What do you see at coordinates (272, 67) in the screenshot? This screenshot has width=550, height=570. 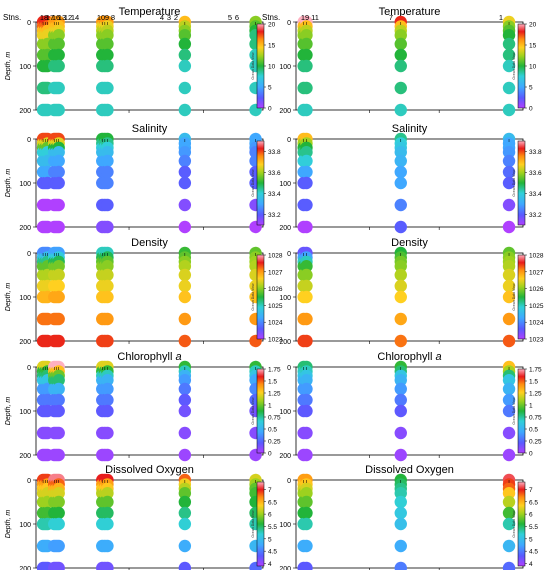 I see `colorbar-tick-label: 10` at bounding box center [272, 67].